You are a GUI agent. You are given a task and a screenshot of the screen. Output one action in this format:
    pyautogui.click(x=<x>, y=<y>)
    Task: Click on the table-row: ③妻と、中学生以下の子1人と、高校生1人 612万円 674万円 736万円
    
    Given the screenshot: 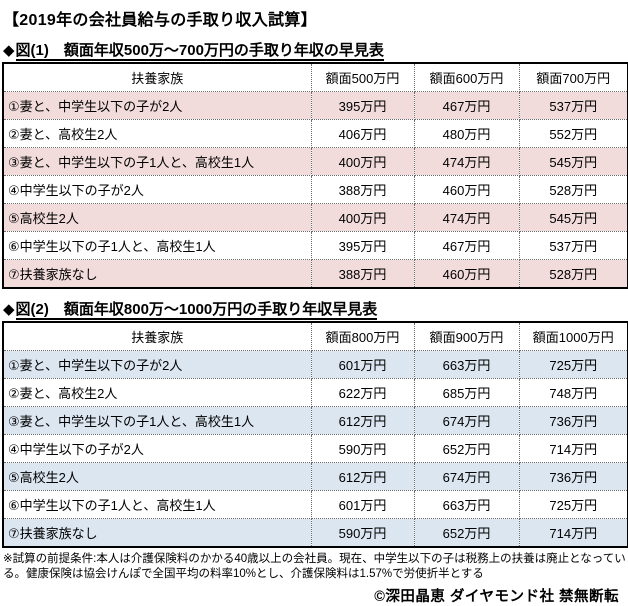 What is the action you would take?
    pyautogui.click(x=315, y=420)
    